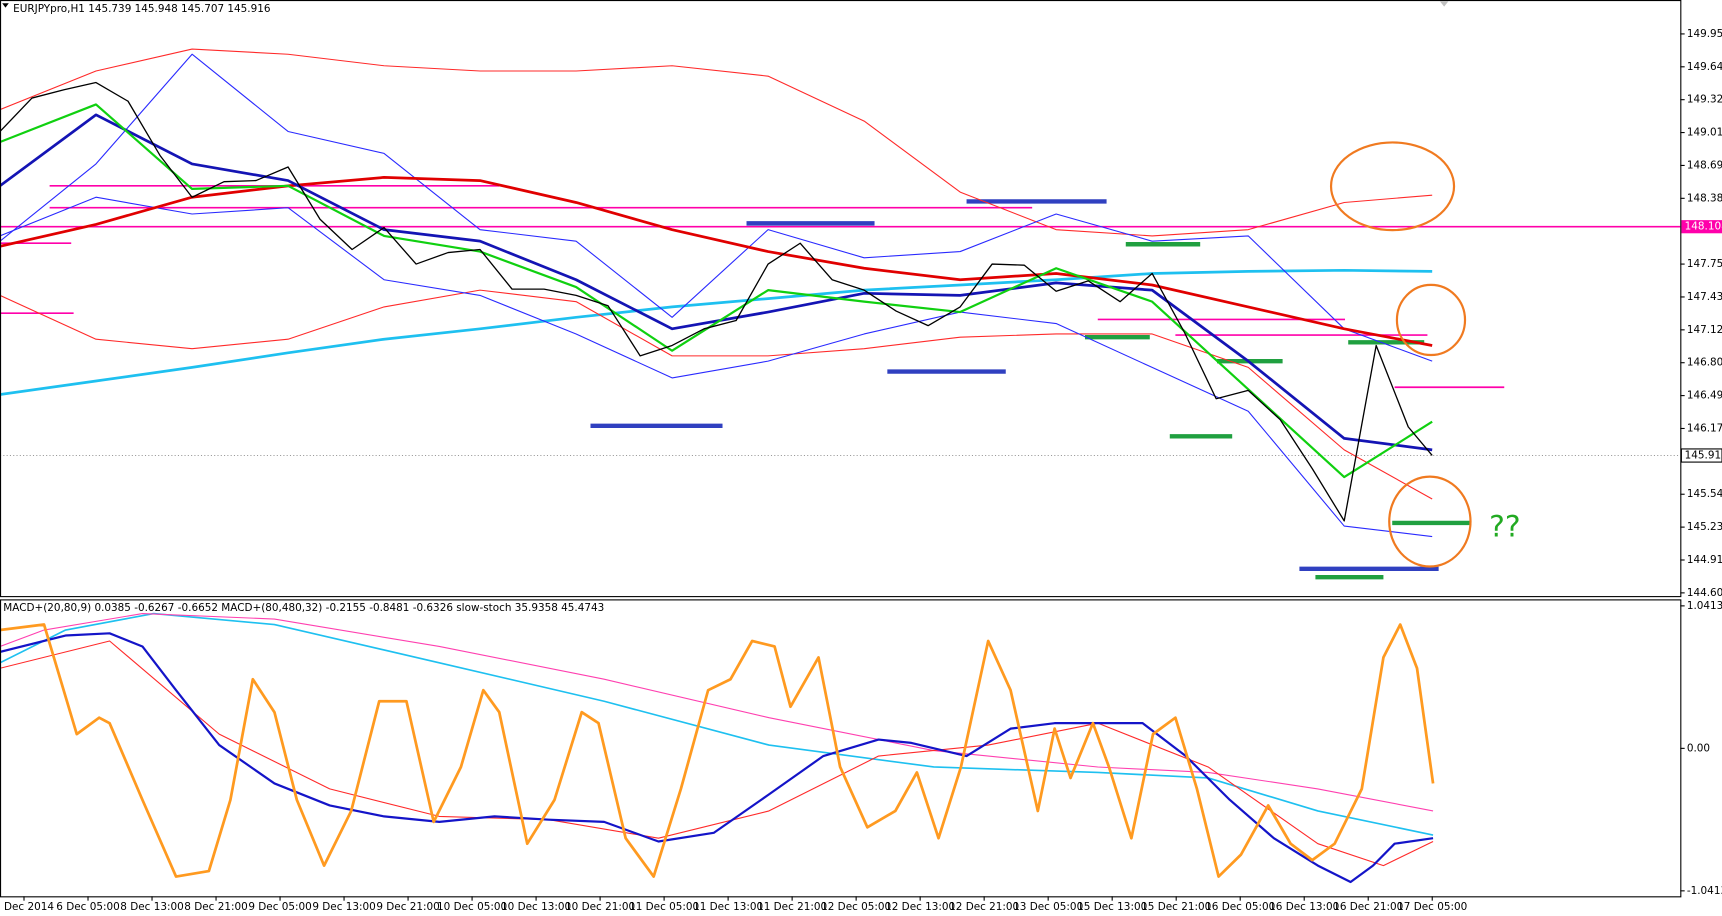 The height and width of the screenshot is (916, 1722). Describe the element at coordinates (87, 907) in the screenshot. I see `x-tick-label: 6 Dec 05:00` at that location.